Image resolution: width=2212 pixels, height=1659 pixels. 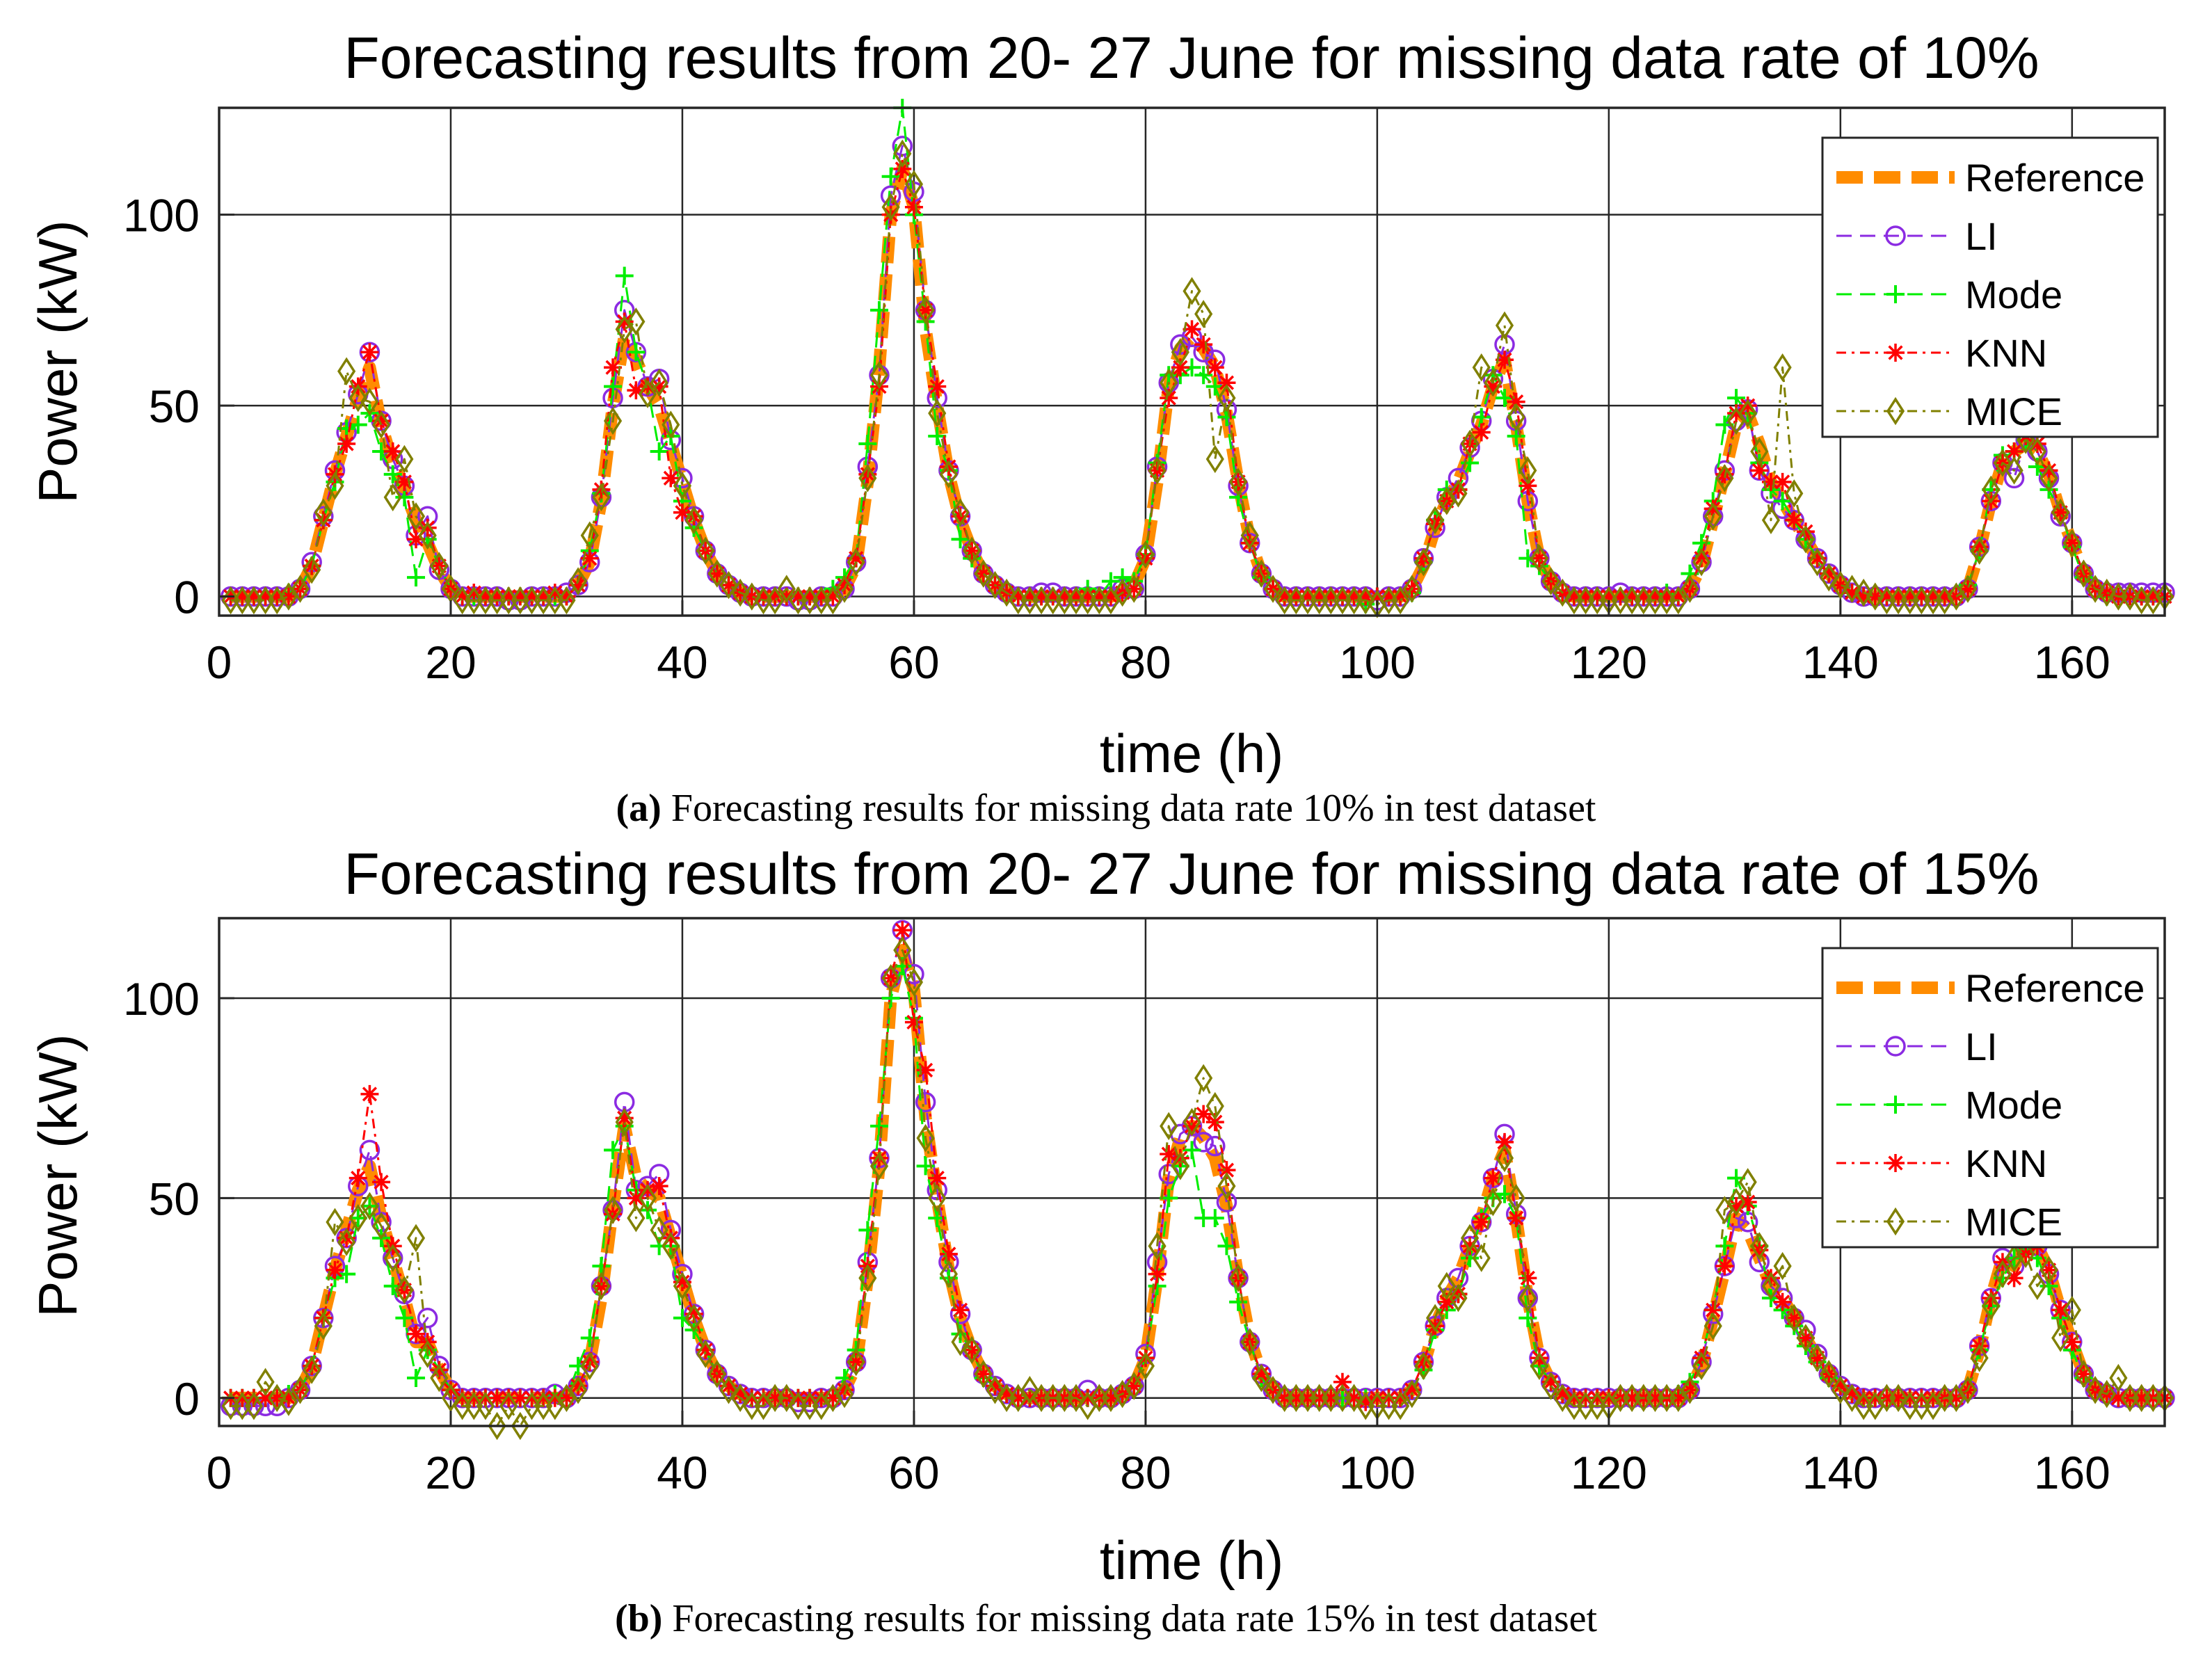 What do you see at coordinates (187, 597) in the screenshot?
I see `y-tick-label: 0` at bounding box center [187, 597].